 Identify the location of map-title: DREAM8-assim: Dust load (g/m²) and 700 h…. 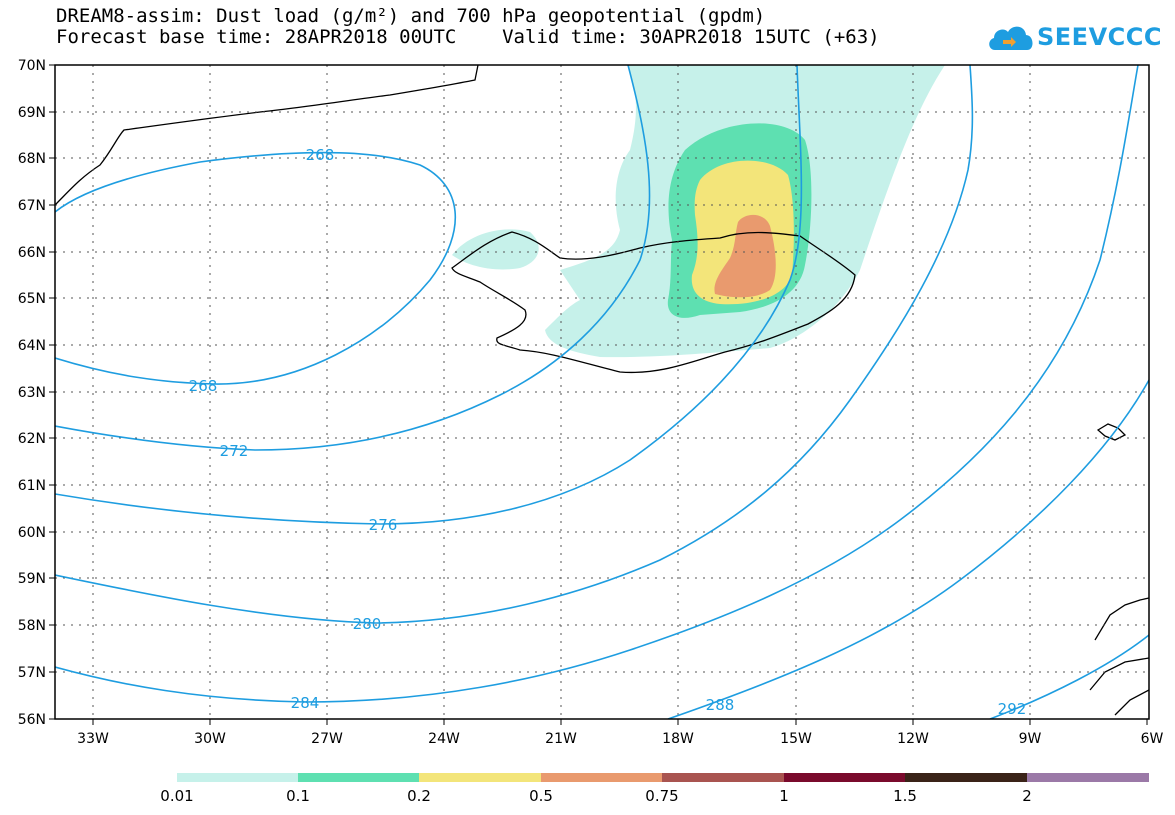
(411, 16).